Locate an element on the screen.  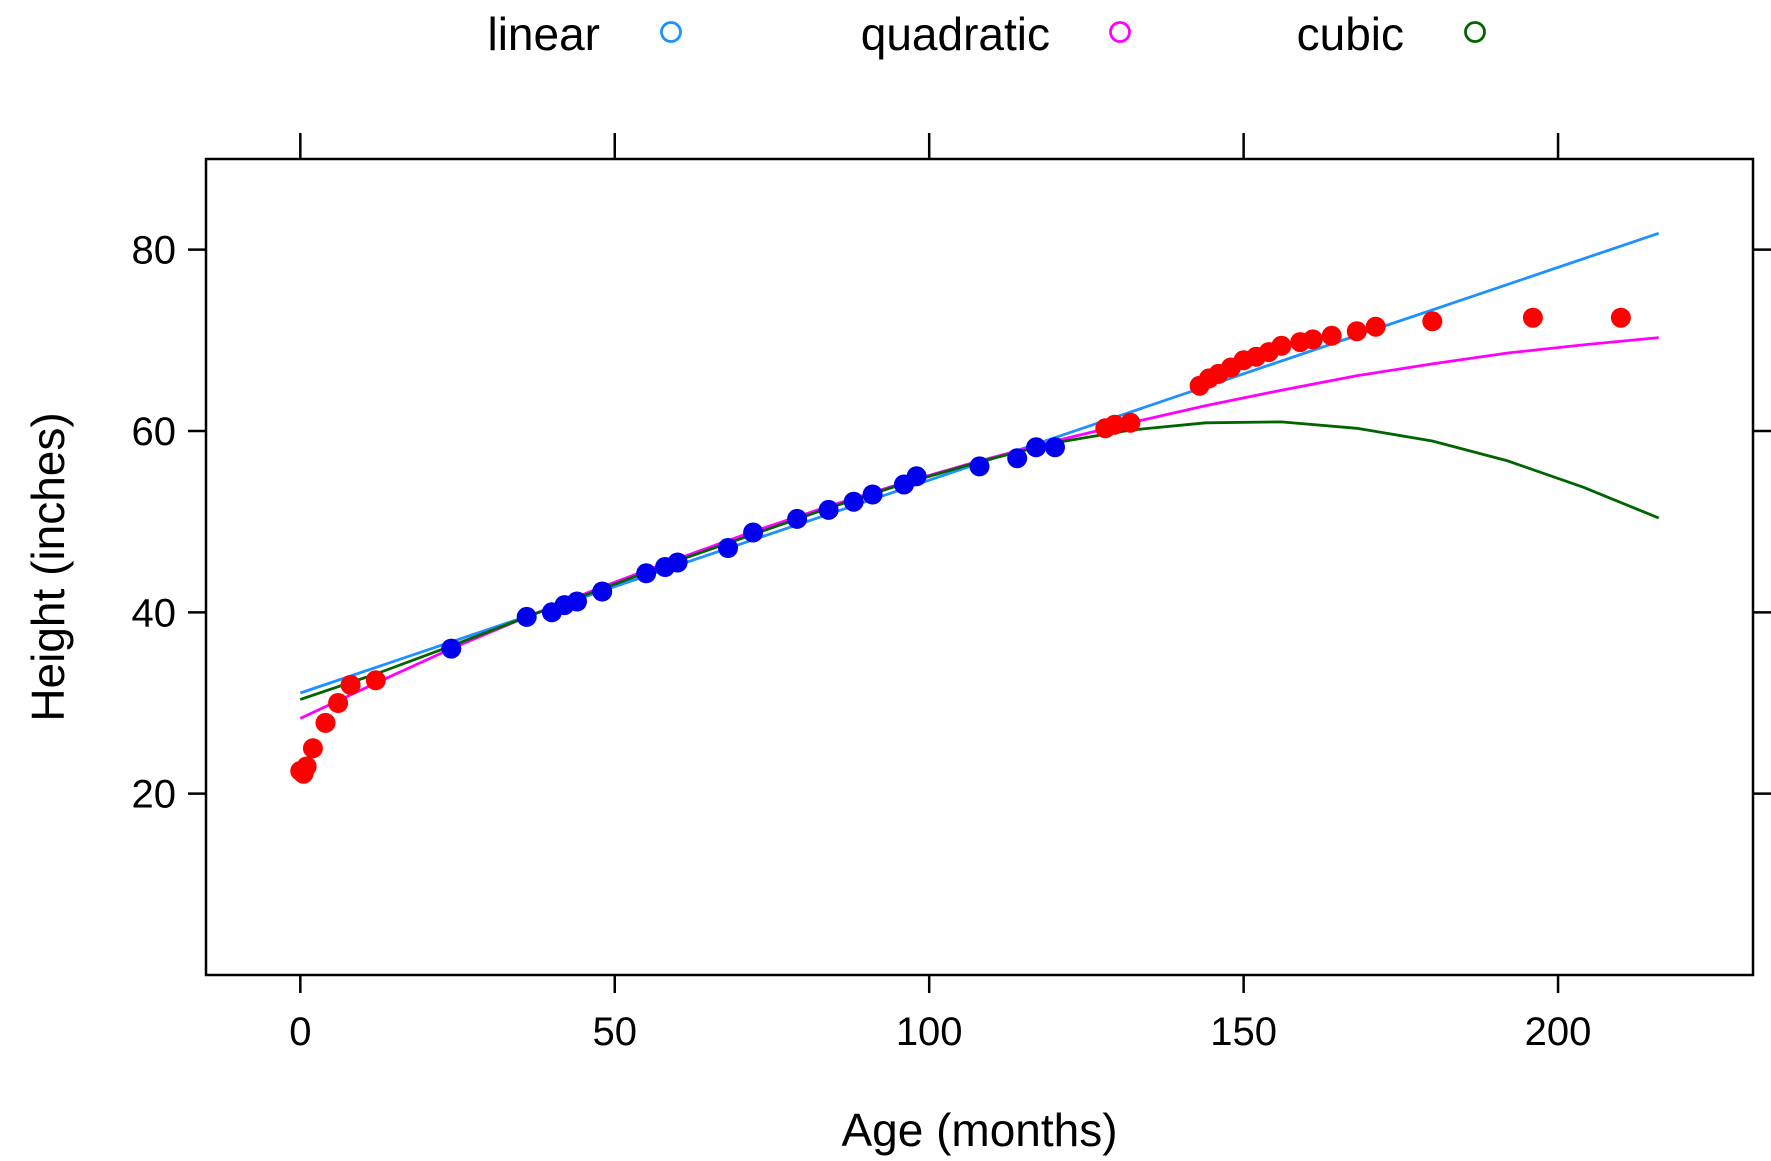
y-axis: 20 40 60 80 is located at coordinates (169, 523).